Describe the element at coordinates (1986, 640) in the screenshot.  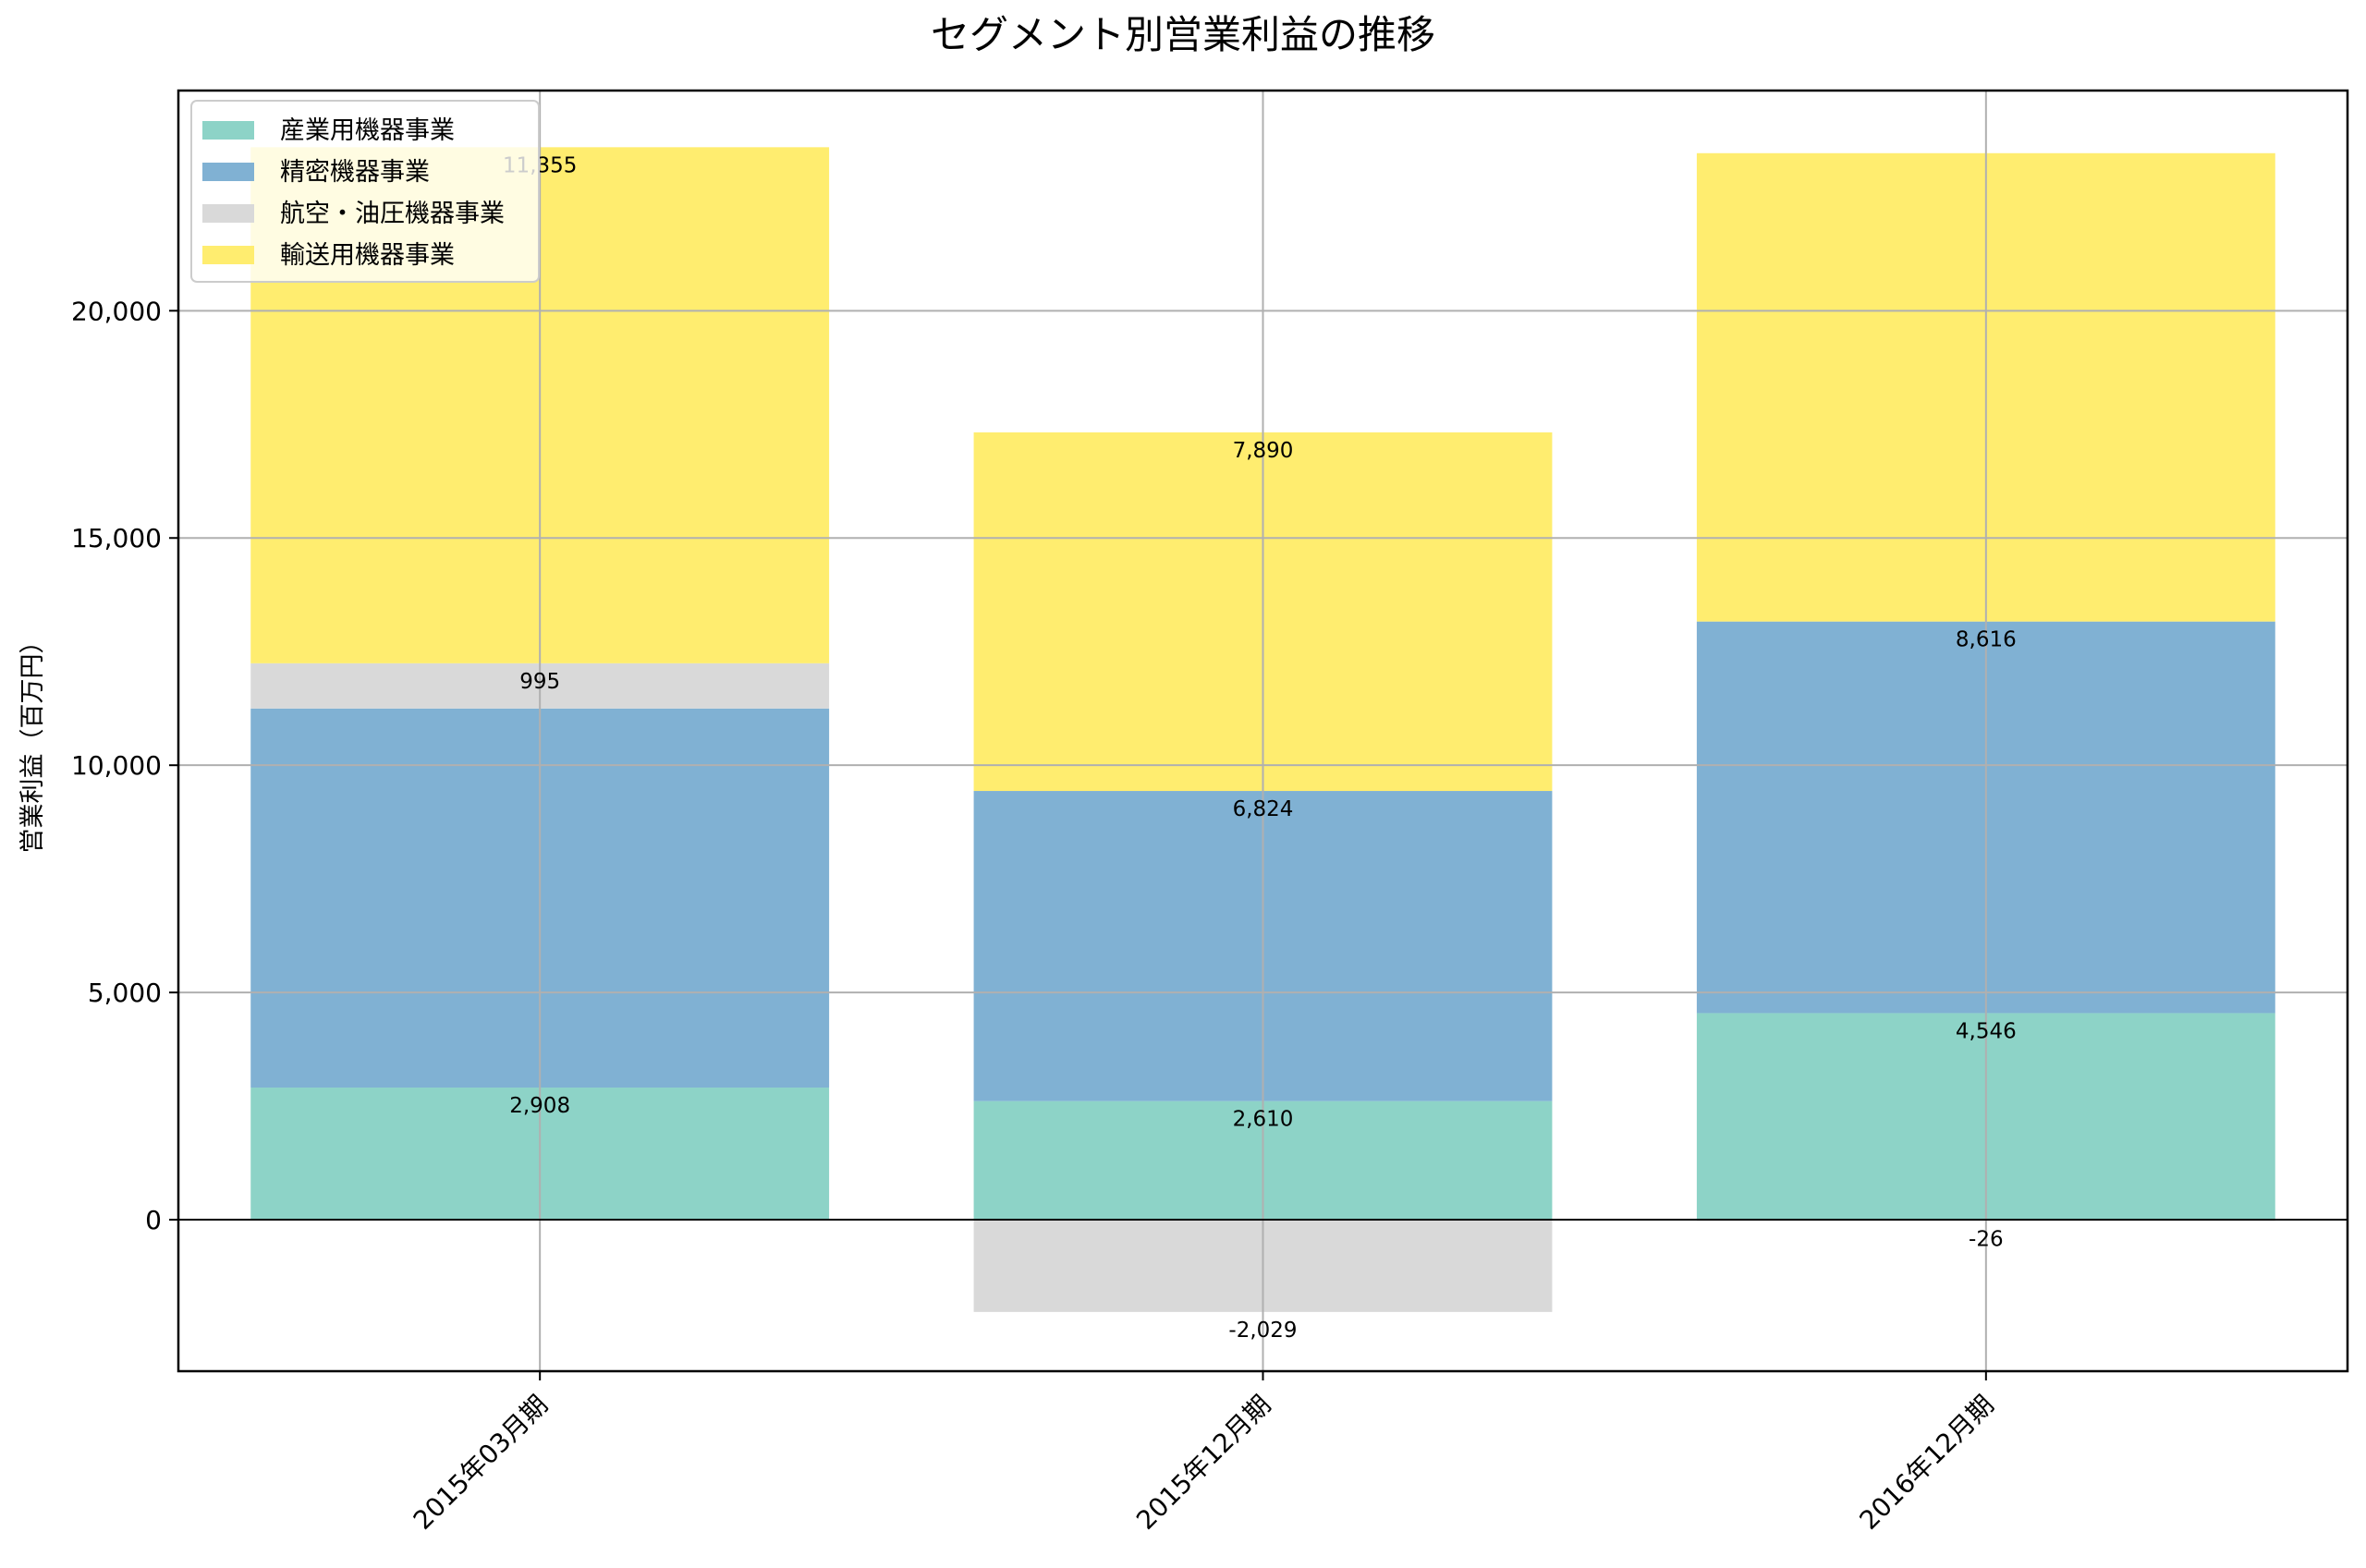
I see `data-label-s1-c2: 8,616` at that location.